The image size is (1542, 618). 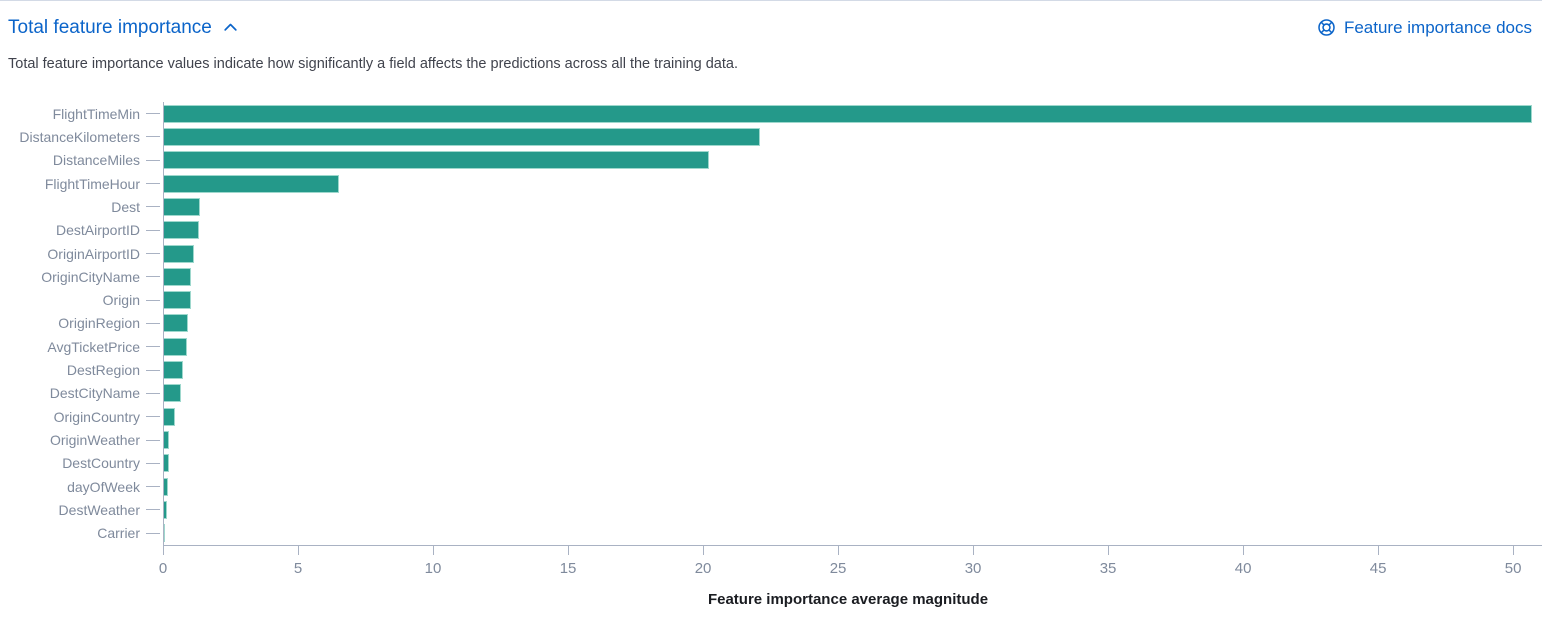 I want to click on y-axis-label: DestAirportID, so click(x=97, y=230).